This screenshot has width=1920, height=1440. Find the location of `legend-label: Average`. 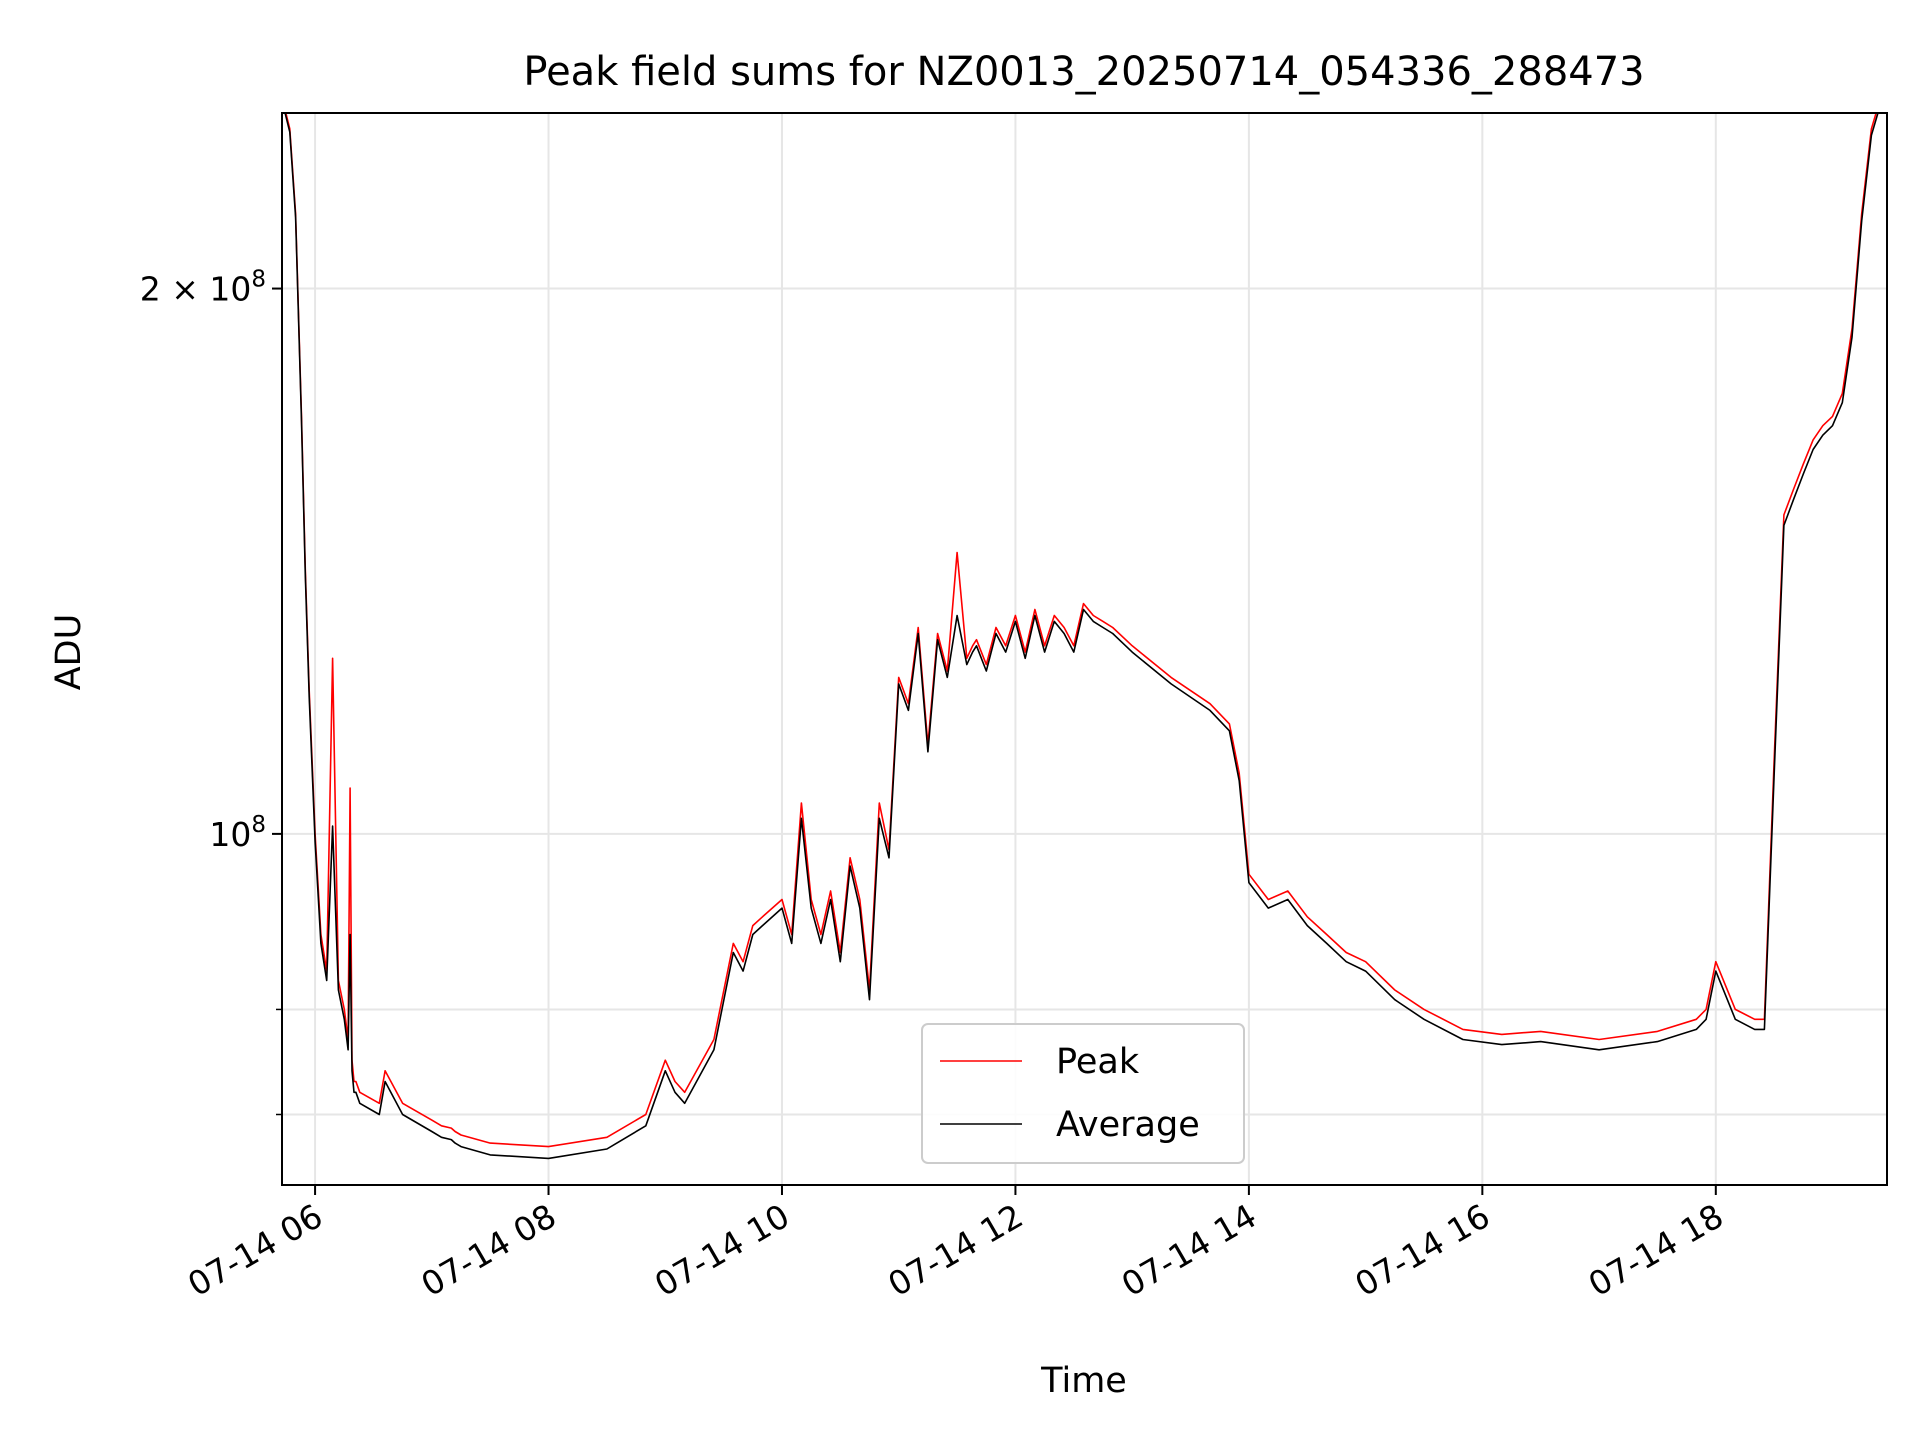

legend-label: Average is located at coordinates (1128, 1125).